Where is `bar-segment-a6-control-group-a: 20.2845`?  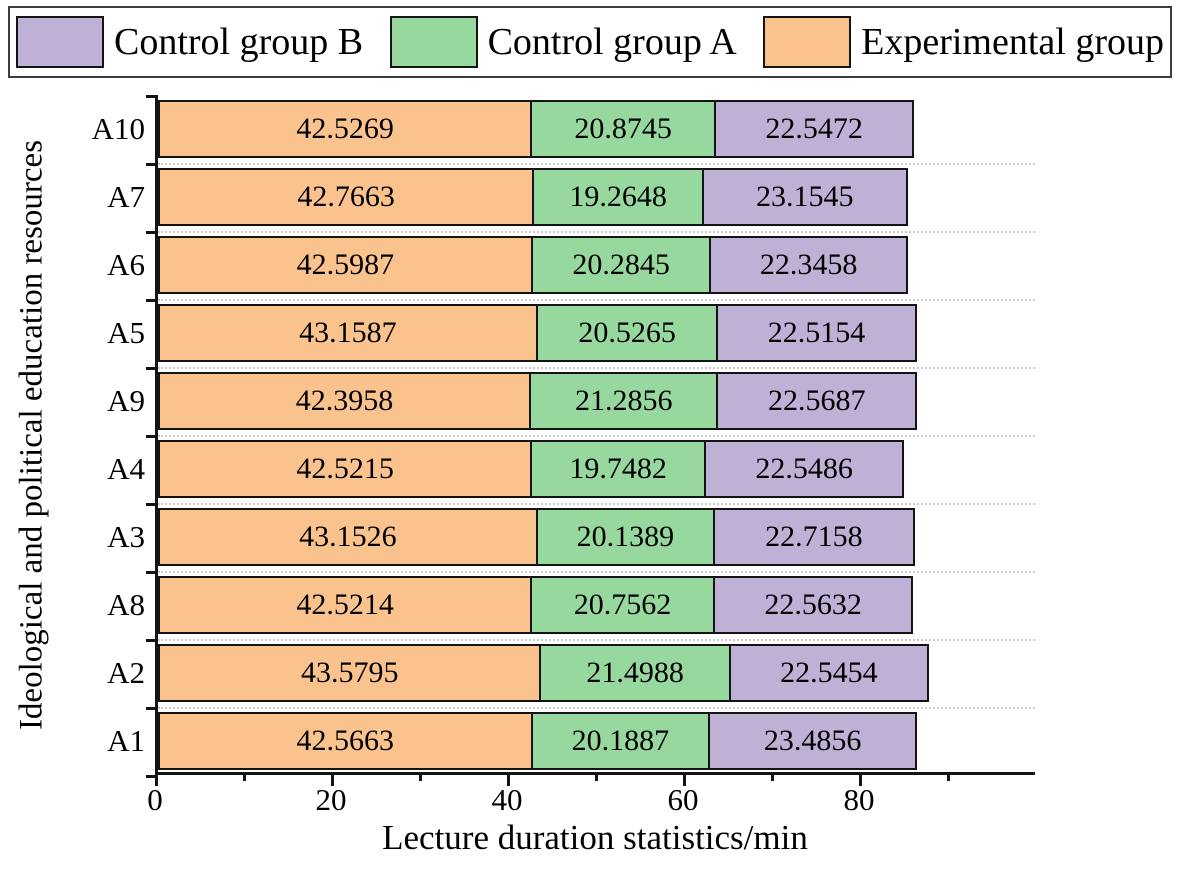
bar-segment-a6-control-group-a: 20.2845 is located at coordinates (621, 265).